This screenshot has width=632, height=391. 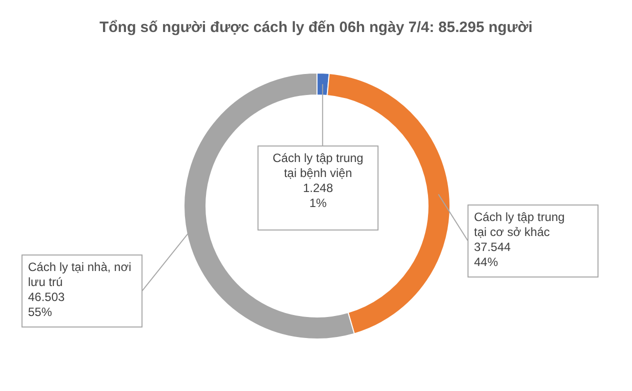 I want to click on slice-label: Cách ly tại nhà, nơi lưu trú, so click(x=80, y=274).